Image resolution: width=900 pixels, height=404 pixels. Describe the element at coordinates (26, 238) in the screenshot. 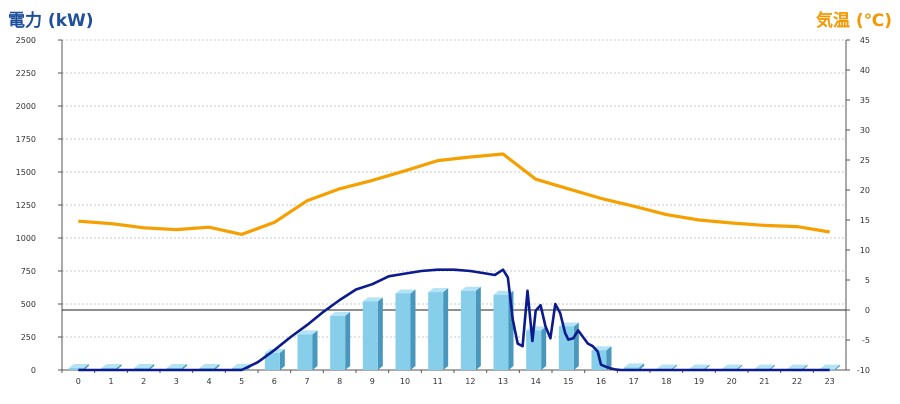

I see `left-tick-label: 1000` at that location.